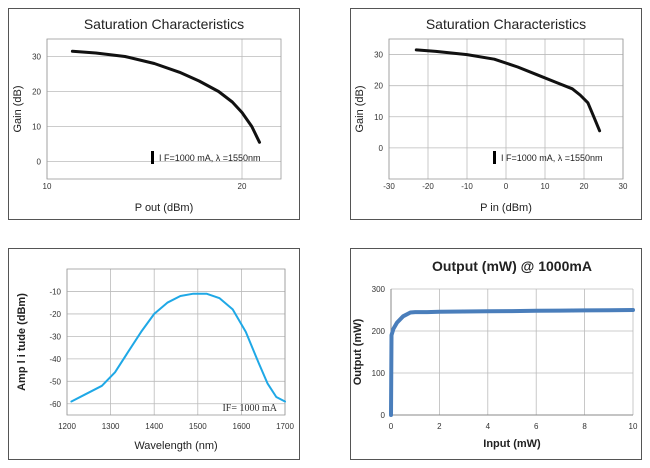  I want to click on chart-title: Output (mW) @ 1000mA, so click(512, 266).